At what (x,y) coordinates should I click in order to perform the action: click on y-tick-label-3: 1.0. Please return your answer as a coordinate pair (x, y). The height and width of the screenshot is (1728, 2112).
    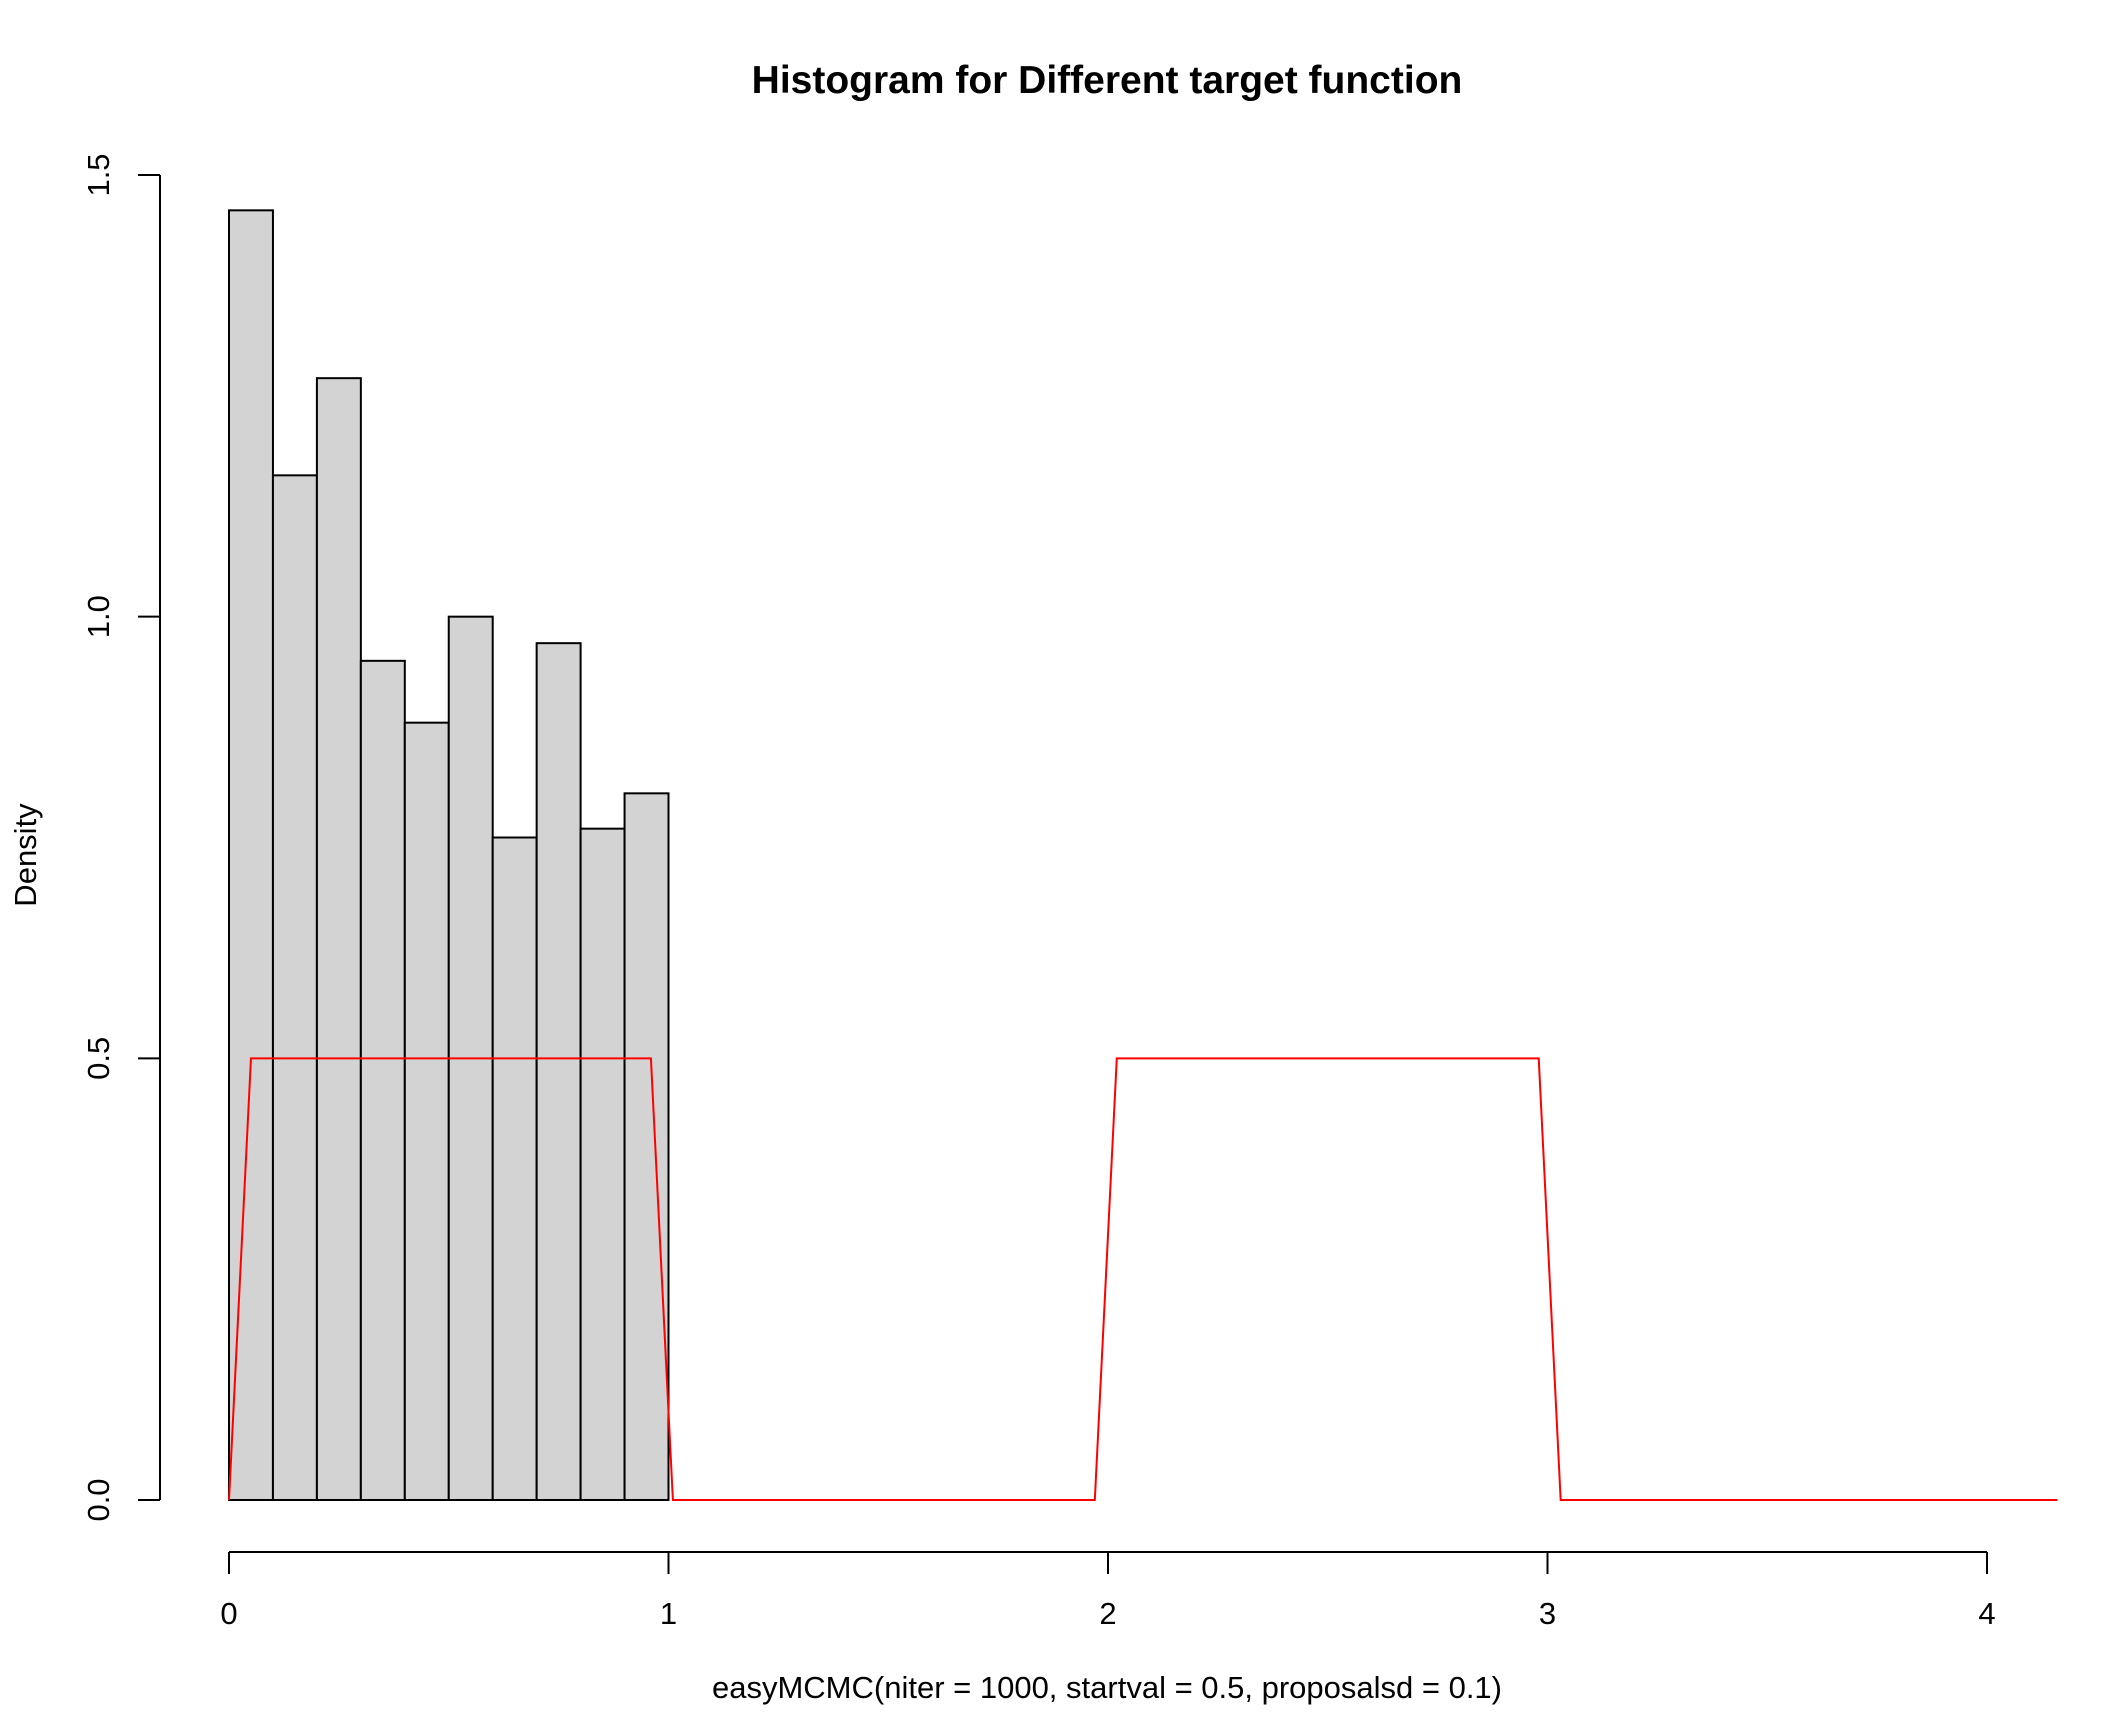
    Looking at the image, I should click on (98, 616).